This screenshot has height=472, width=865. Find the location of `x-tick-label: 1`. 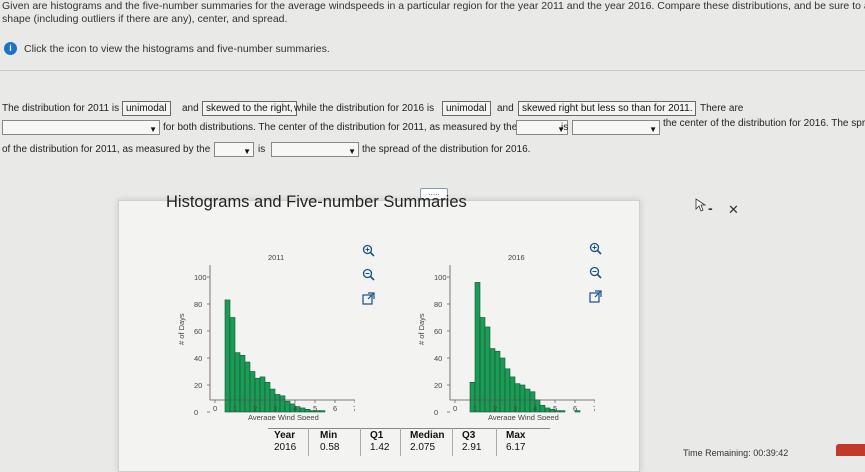

x-tick-label: 1 is located at coordinates (235, 408).